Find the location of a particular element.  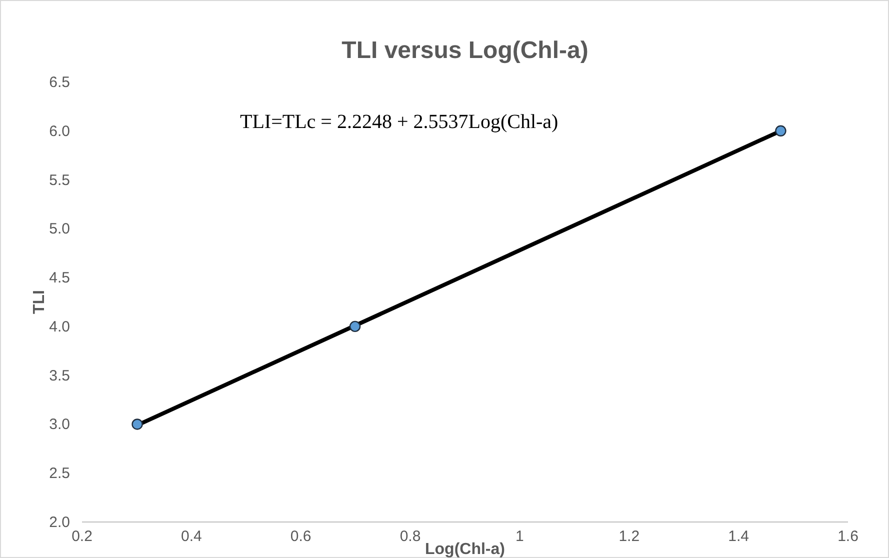

x-tick-label: 1.4 is located at coordinates (738, 536).